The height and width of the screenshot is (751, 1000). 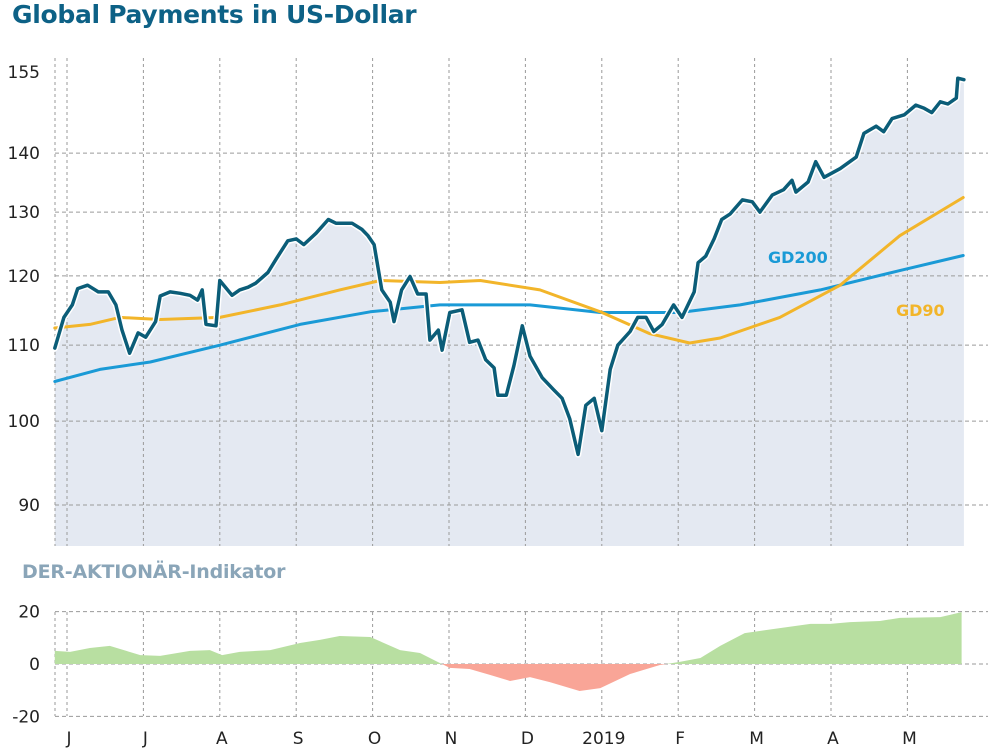 I want to click on y-tick-label: 130, so click(x=24, y=213).